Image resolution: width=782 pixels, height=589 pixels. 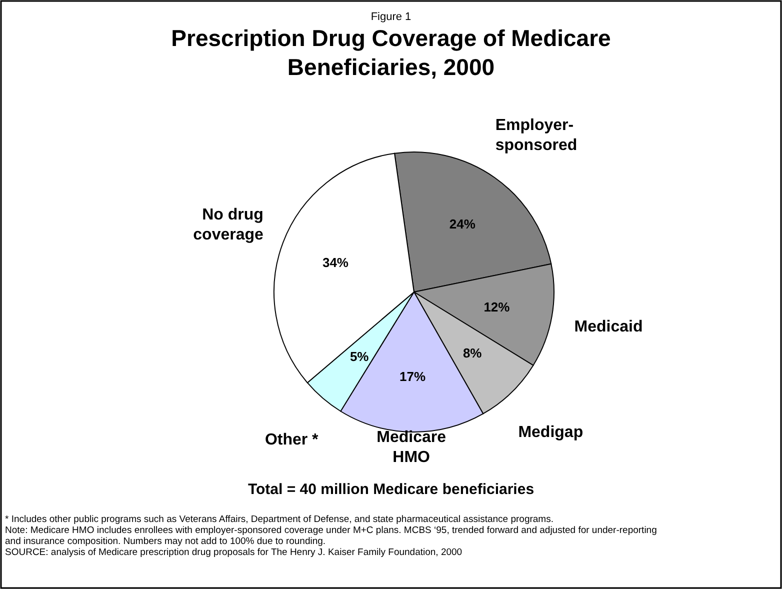 What do you see at coordinates (536, 135) in the screenshot?
I see `slice-label: Employer-sponsored` at bounding box center [536, 135].